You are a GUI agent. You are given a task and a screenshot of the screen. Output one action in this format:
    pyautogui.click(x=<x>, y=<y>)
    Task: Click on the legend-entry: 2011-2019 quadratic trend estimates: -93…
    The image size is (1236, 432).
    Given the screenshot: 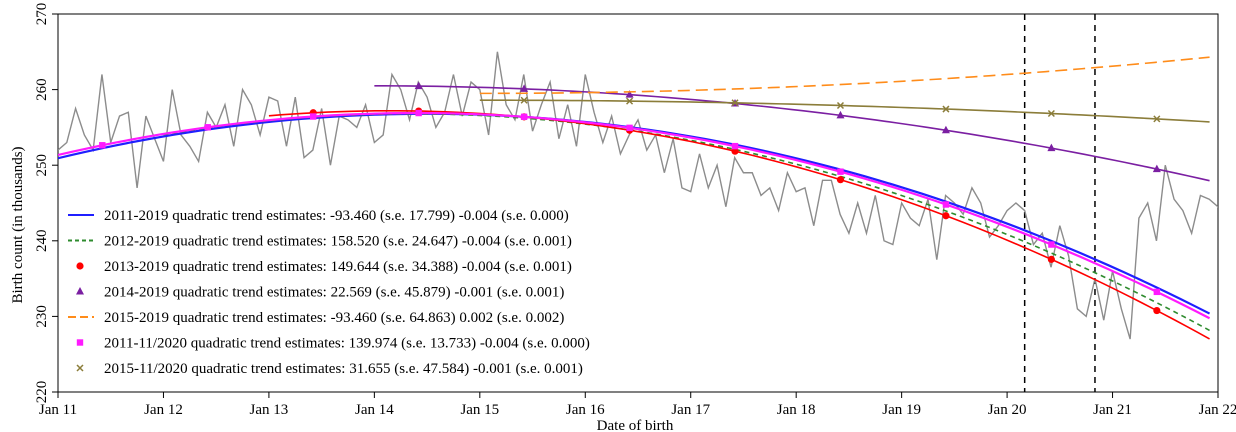 What is the action you would take?
    pyautogui.click(x=318, y=216)
    